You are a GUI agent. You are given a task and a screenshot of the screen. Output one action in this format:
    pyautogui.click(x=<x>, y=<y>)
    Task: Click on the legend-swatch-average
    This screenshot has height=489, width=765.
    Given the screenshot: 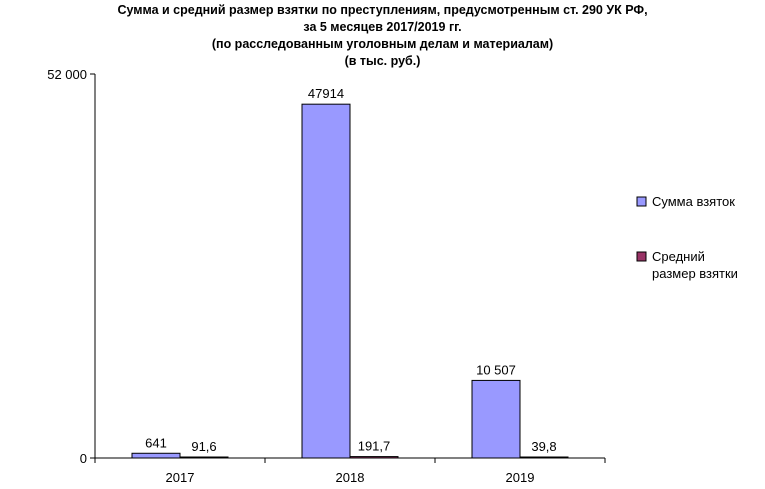 What is the action you would take?
    pyautogui.click(x=641, y=256)
    